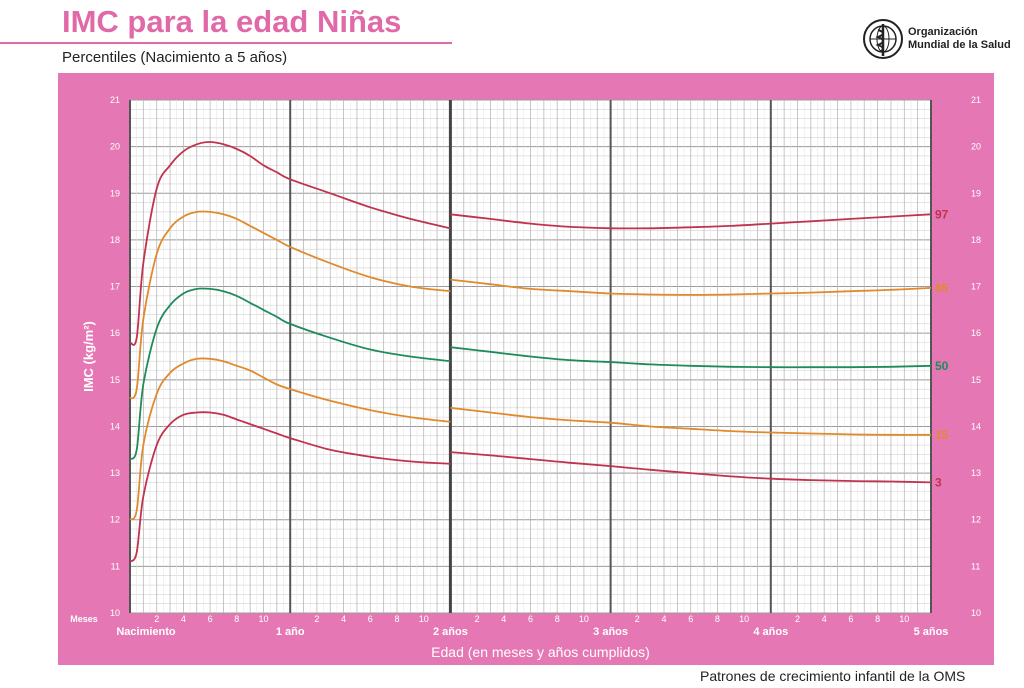  Describe the element at coordinates (976, 426) in the screenshot. I see `y-tick-label-right: 14` at that location.